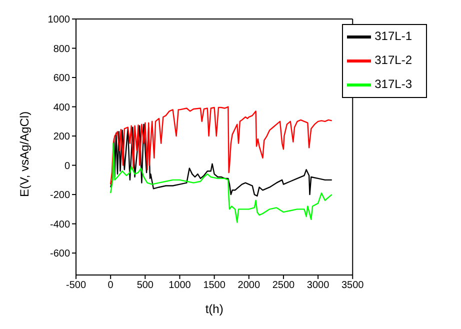 This screenshot has height=329, width=461. Describe the element at coordinates (61, 49) in the screenshot. I see `y-tick-label: 800` at that location.